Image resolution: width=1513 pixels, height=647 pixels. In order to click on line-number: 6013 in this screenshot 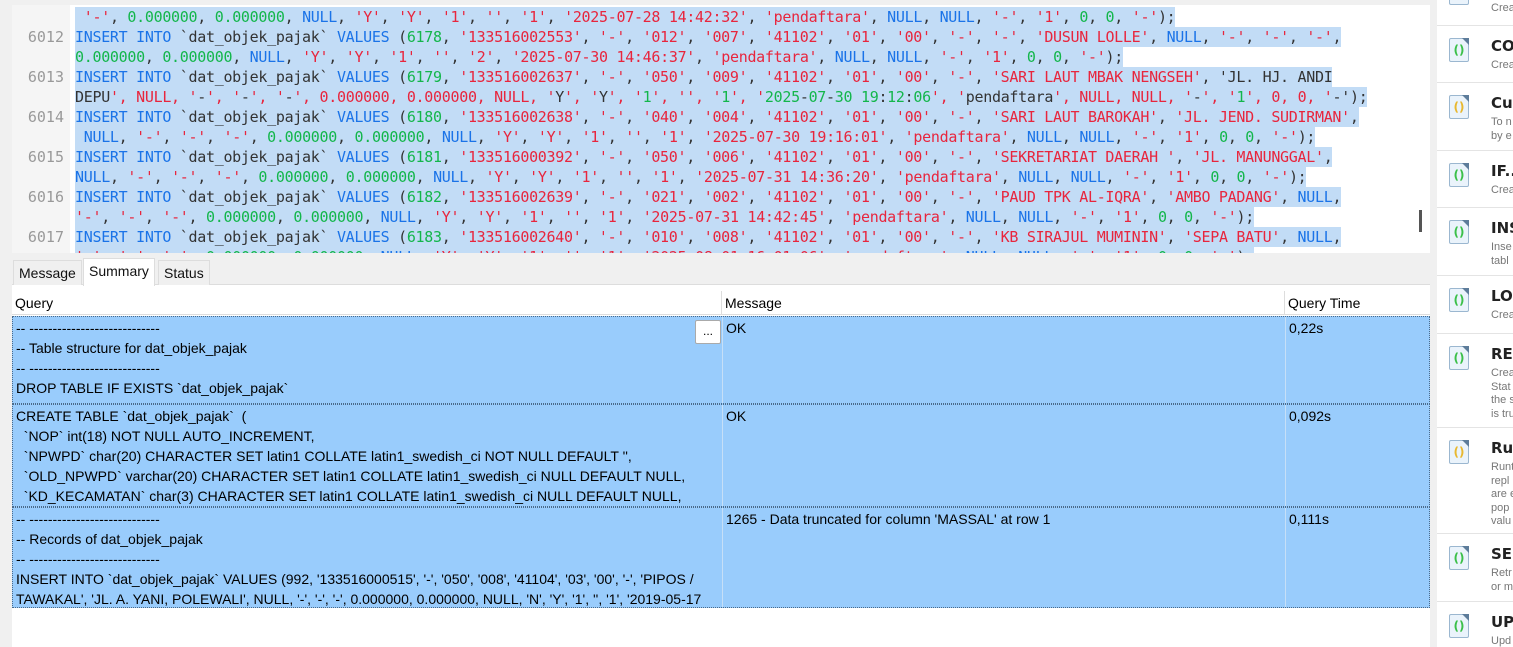, I will do `click(45, 77)`.